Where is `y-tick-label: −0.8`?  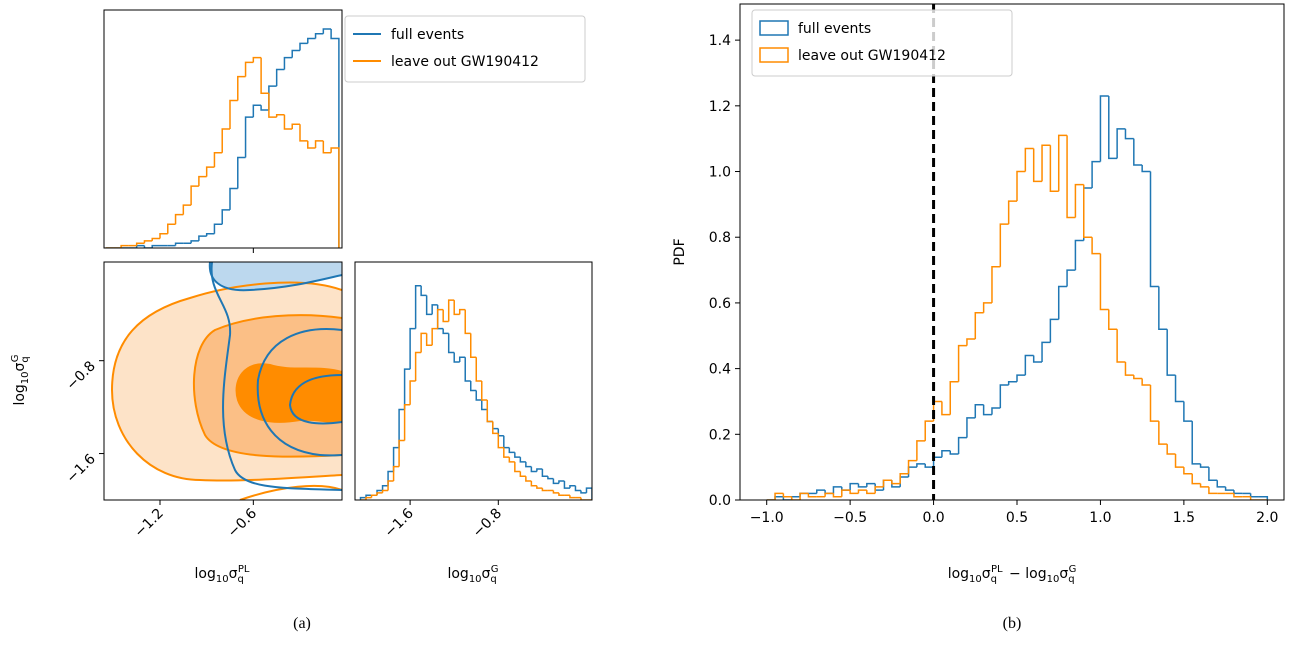
y-tick-label: −0.8 is located at coordinates (80, 375).